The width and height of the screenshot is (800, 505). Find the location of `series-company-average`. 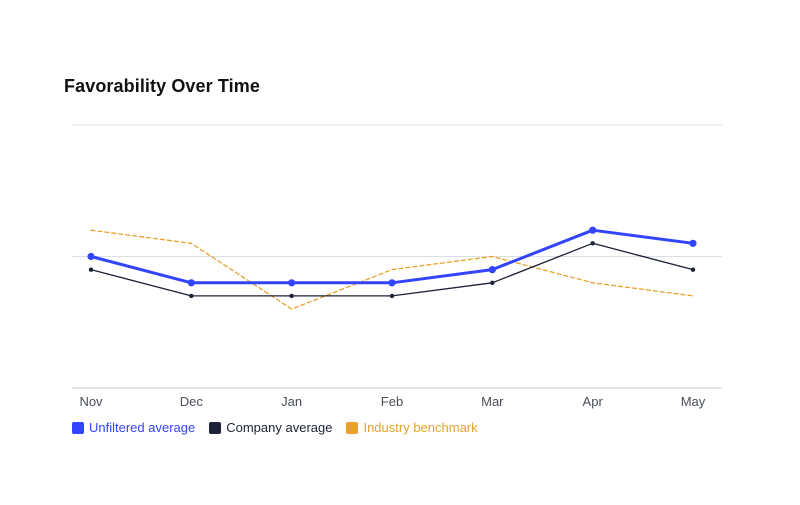

series-company-average is located at coordinates (392, 270).